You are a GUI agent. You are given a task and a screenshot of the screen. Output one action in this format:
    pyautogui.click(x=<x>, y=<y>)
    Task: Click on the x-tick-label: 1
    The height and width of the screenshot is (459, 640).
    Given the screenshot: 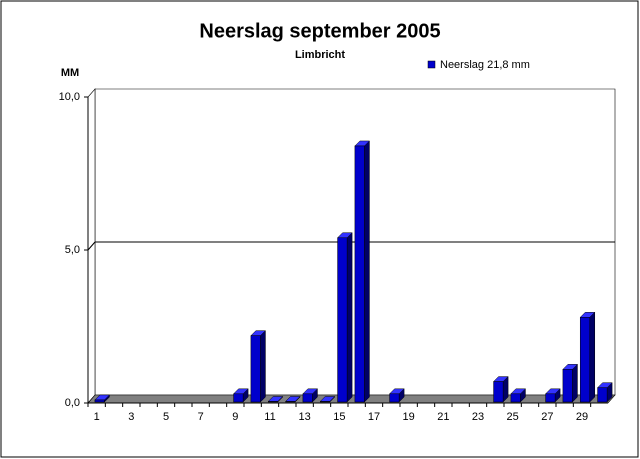 What is the action you would take?
    pyautogui.click(x=97, y=417)
    